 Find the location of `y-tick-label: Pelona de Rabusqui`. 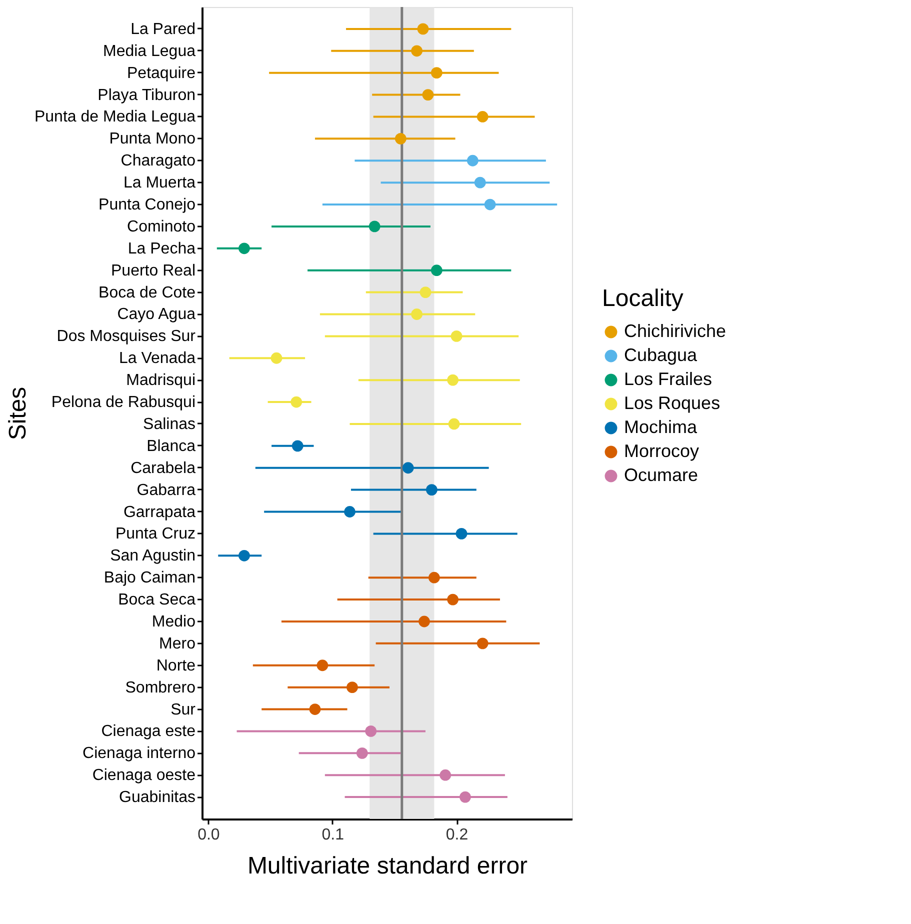

y-tick-label: Pelona de Rabusqui is located at coordinates (123, 403).